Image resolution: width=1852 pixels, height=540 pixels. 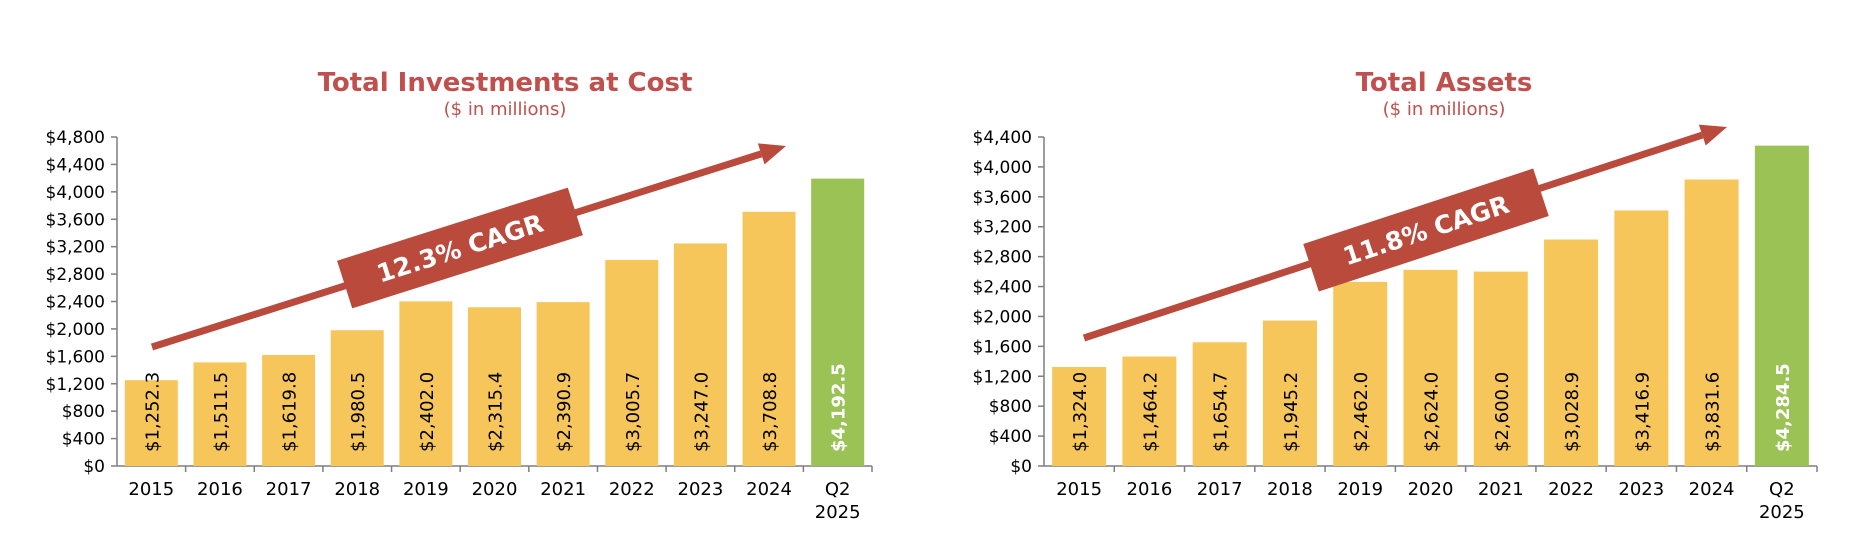 What do you see at coordinates (75, 138) in the screenshot?
I see `y-tick-label: $4,800` at bounding box center [75, 138].